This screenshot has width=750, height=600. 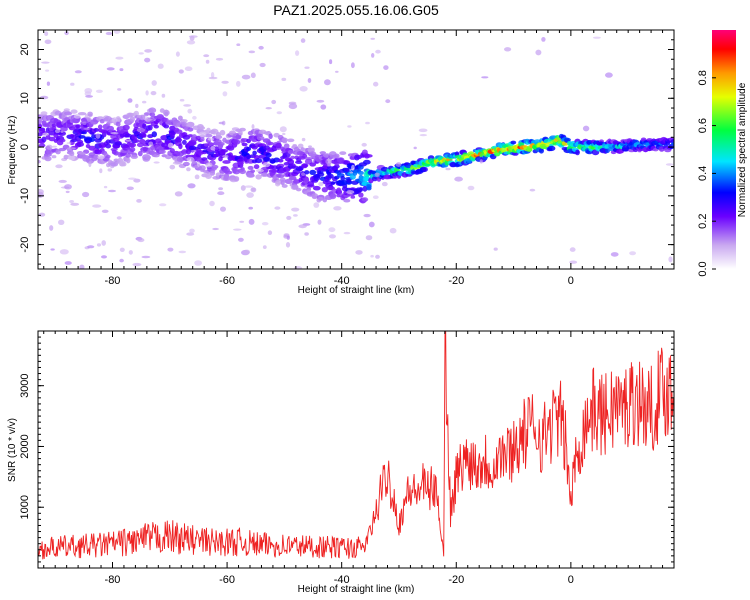 What do you see at coordinates (227, 580) in the screenshot?
I see `x-tick-label: -60` at bounding box center [227, 580].